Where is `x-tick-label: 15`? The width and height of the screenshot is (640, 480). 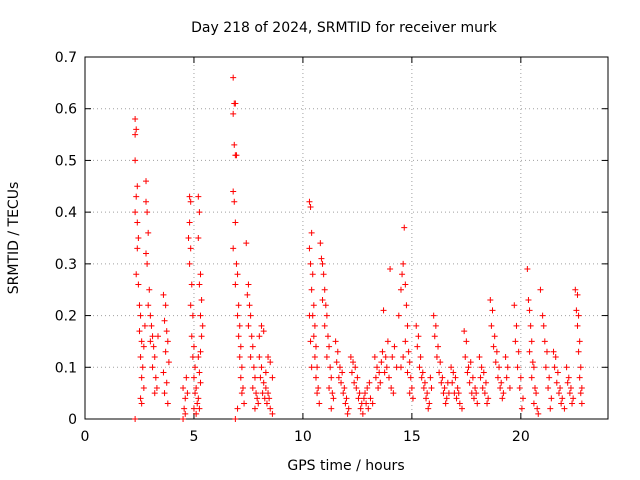 x-tick-label: 15 is located at coordinates (412, 437).